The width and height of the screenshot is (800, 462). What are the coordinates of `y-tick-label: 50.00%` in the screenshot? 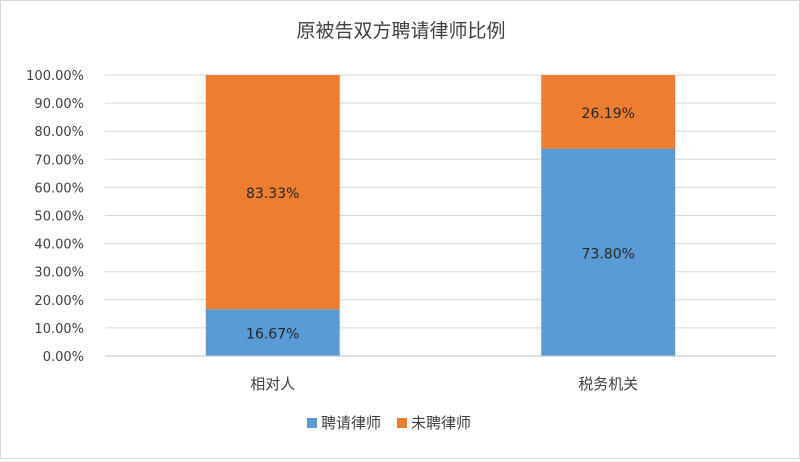 It's located at (59, 217).